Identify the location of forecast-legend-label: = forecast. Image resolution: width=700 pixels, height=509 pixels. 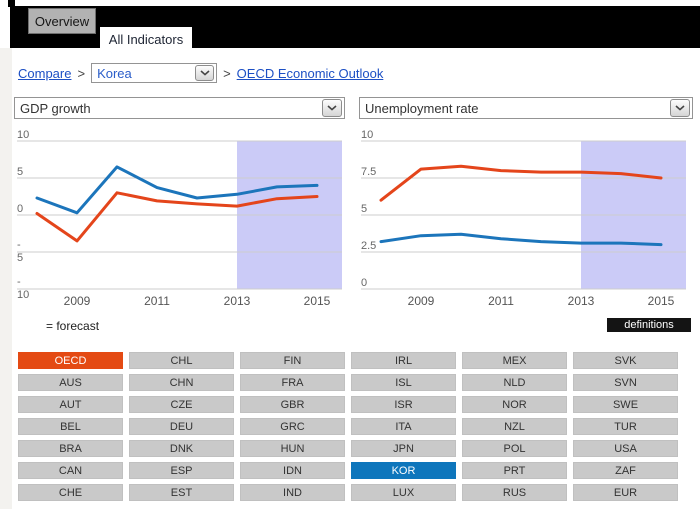
(73, 326).